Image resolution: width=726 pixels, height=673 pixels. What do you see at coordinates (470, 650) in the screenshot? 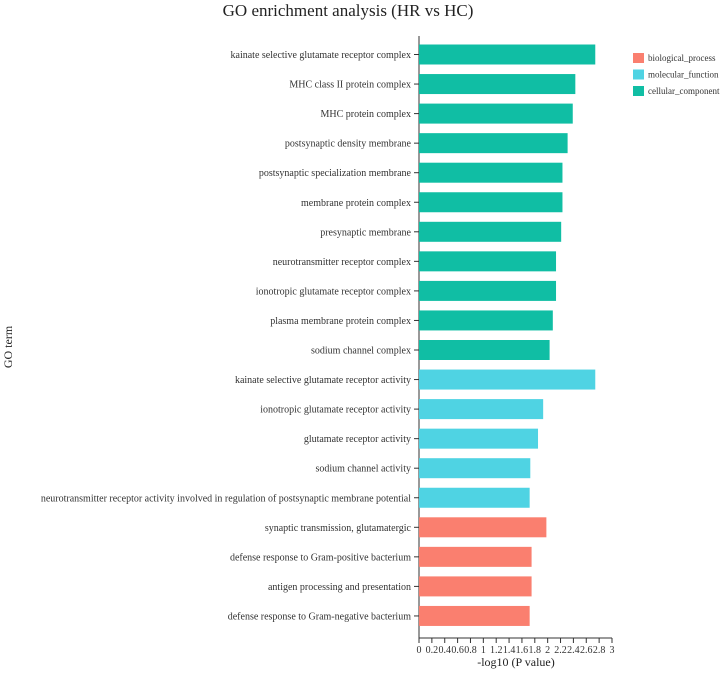
I see `x-tick-label: 0.8` at bounding box center [470, 650].